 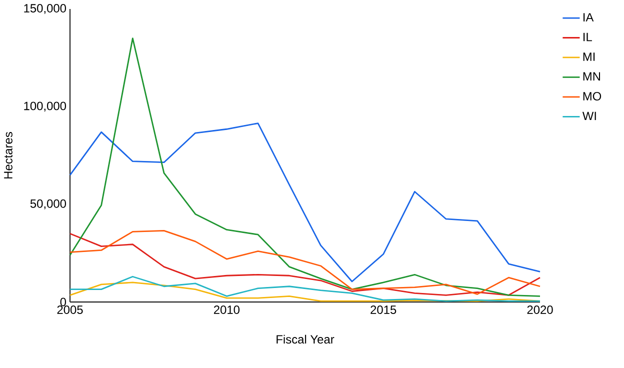 What do you see at coordinates (588, 37) in the screenshot?
I see `legend-label: IL` at bounding box center [588, 37].